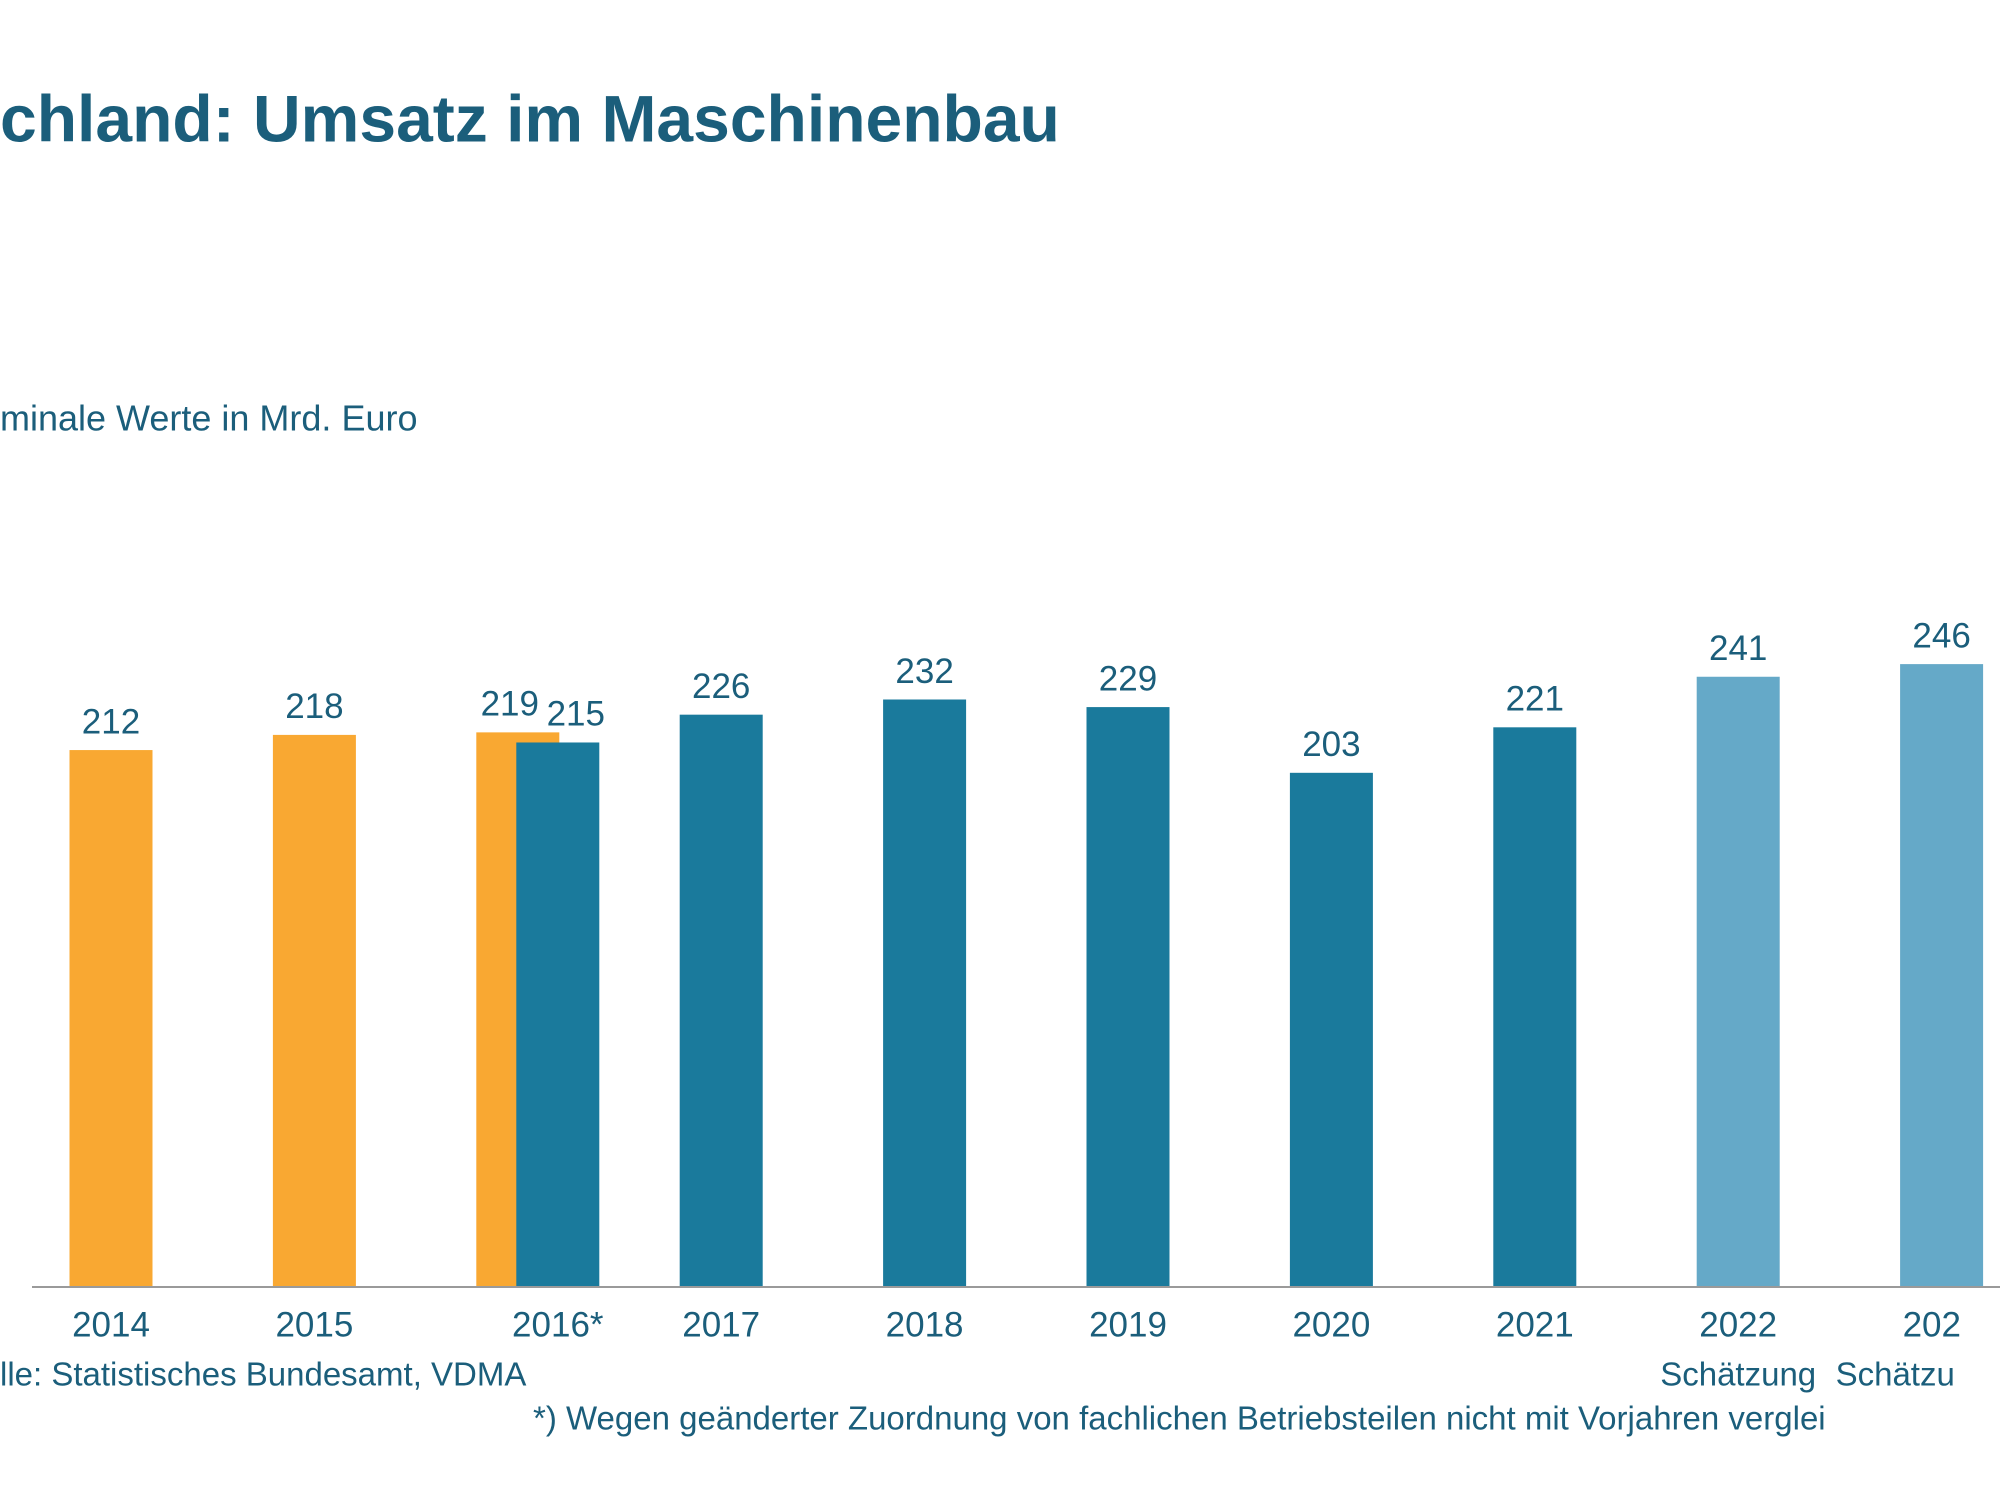  I want to click on x-tick-label: 2021, so click(1535, 1324).